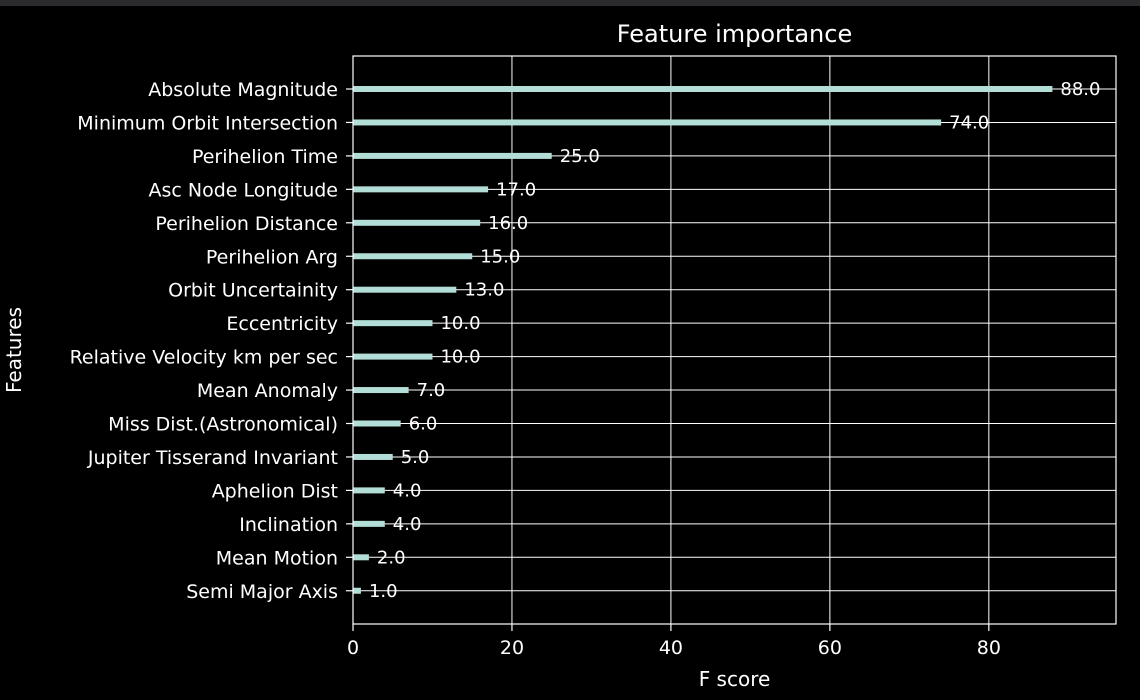 The height and width of the screenshot is (700, 1140). What do you see at coordinates (423, 424) in the screenshot?
I see `bar-value-label: 6.0` at bounding box center [423, 424].